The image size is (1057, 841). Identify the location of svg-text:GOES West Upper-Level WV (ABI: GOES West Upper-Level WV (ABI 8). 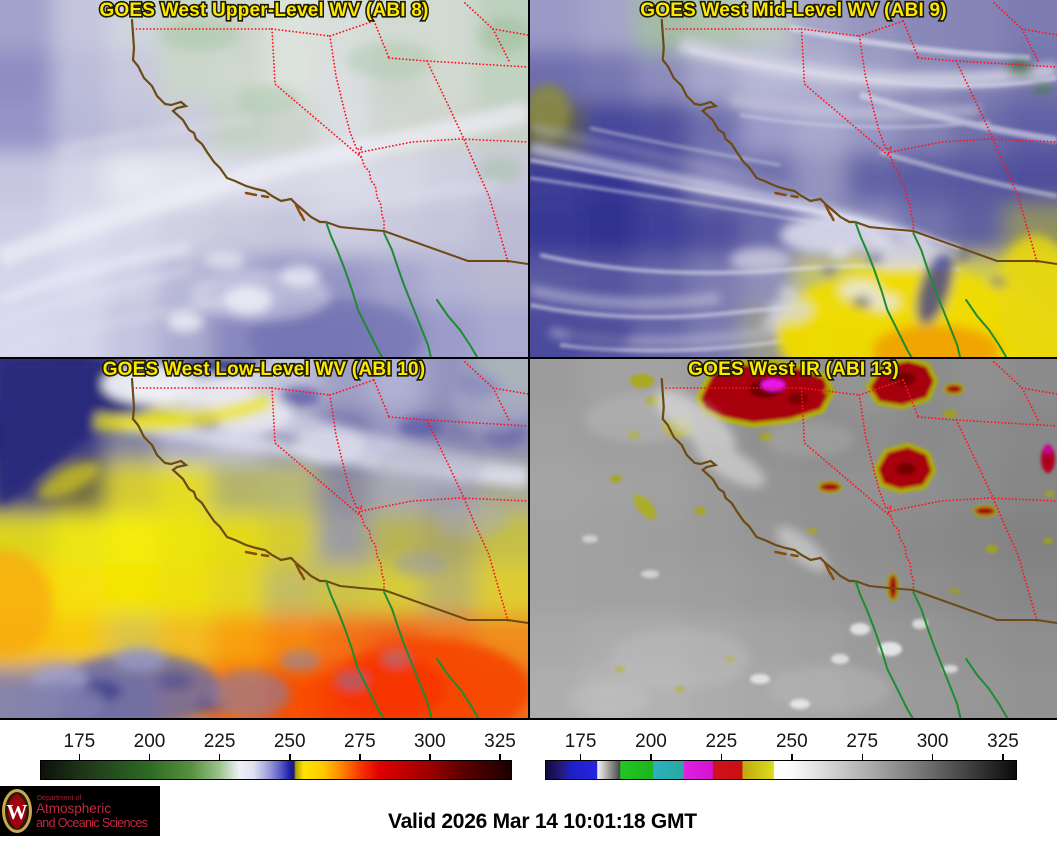
(263, 10).